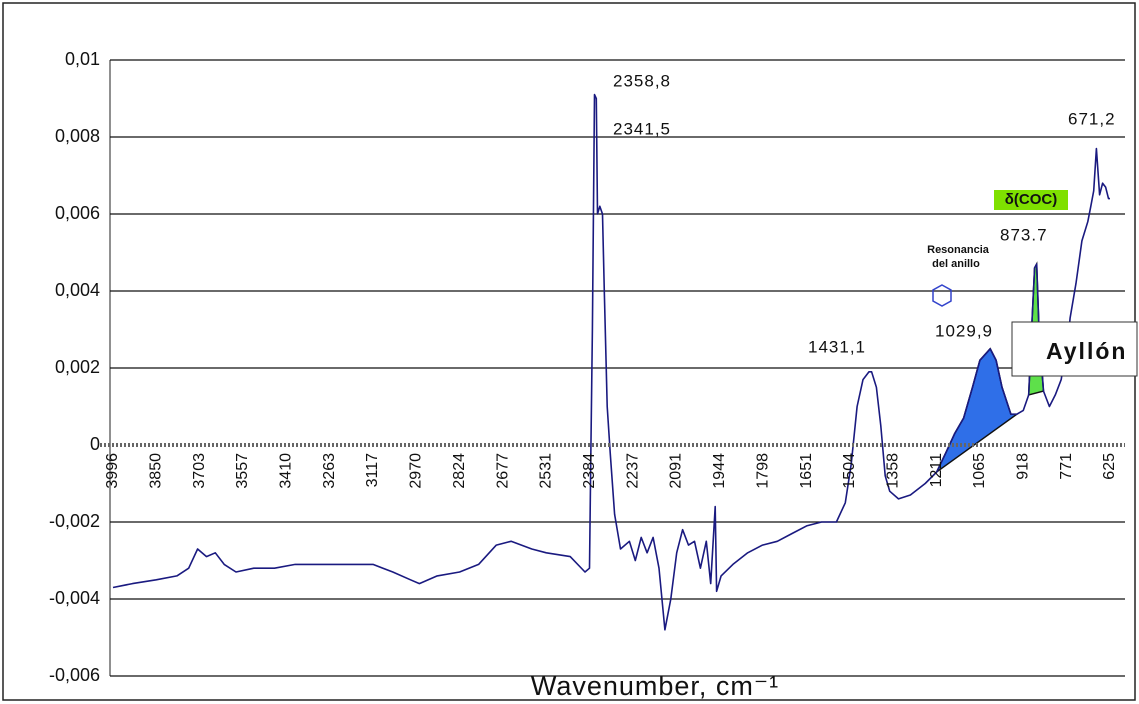 The width and height of the screenshot is (1139, 704). What do you see at coordinates (1086, 351) in the screenshot?
I see `watermark-text: Ayllón` at bounding box center [1086, 351].